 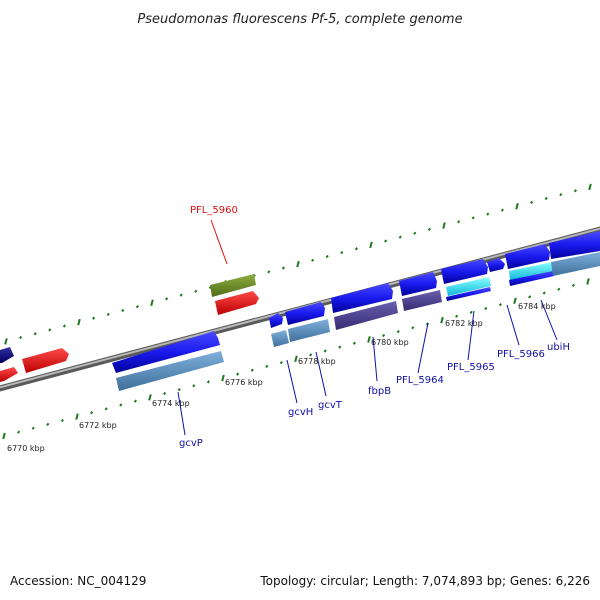 What do you see at coordinates (531, 278) in the screenshot?
I see `gene-arrow-PFL_5966-blue` at bounding box center [531, 278].